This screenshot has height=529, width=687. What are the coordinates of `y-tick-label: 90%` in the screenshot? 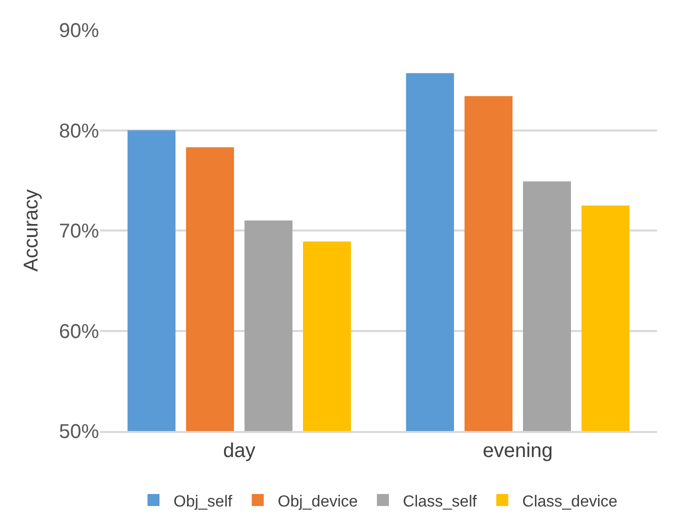 It's located at (79, 31).